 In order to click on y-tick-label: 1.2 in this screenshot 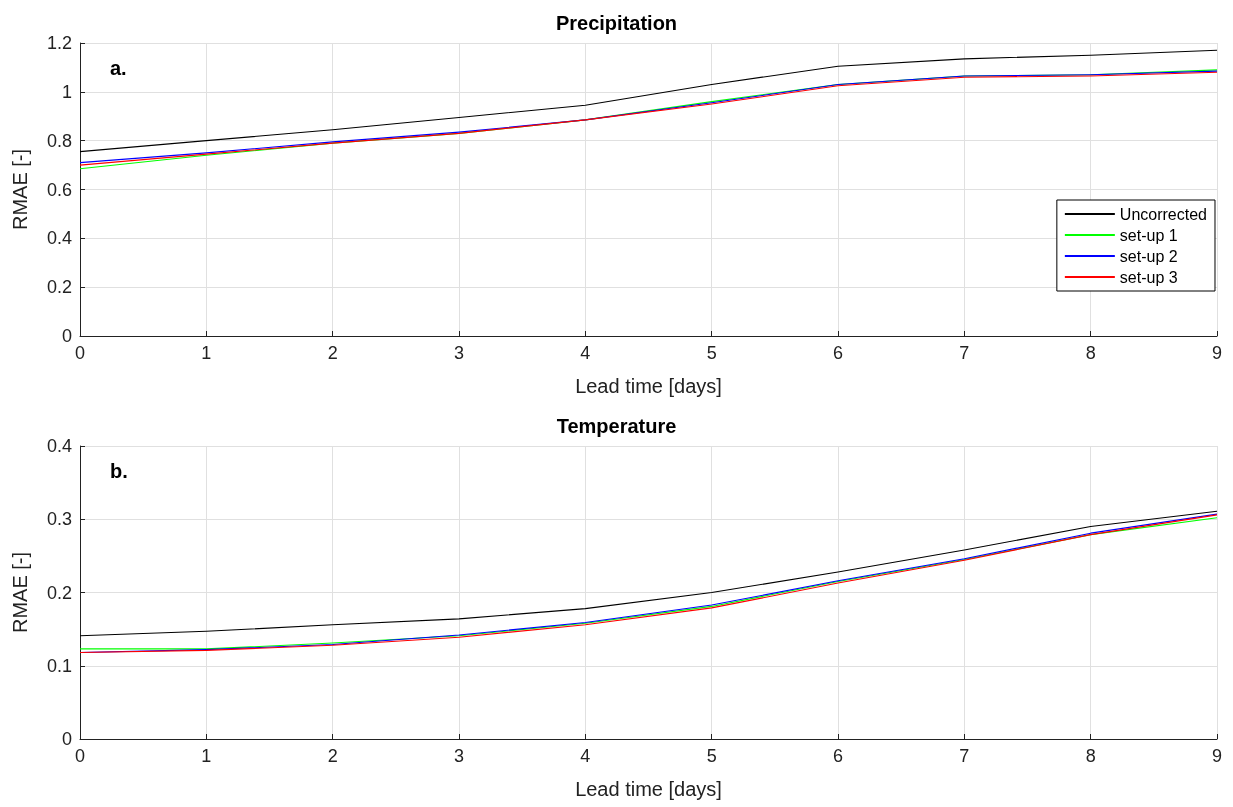, I will do `click(59, 43)`.